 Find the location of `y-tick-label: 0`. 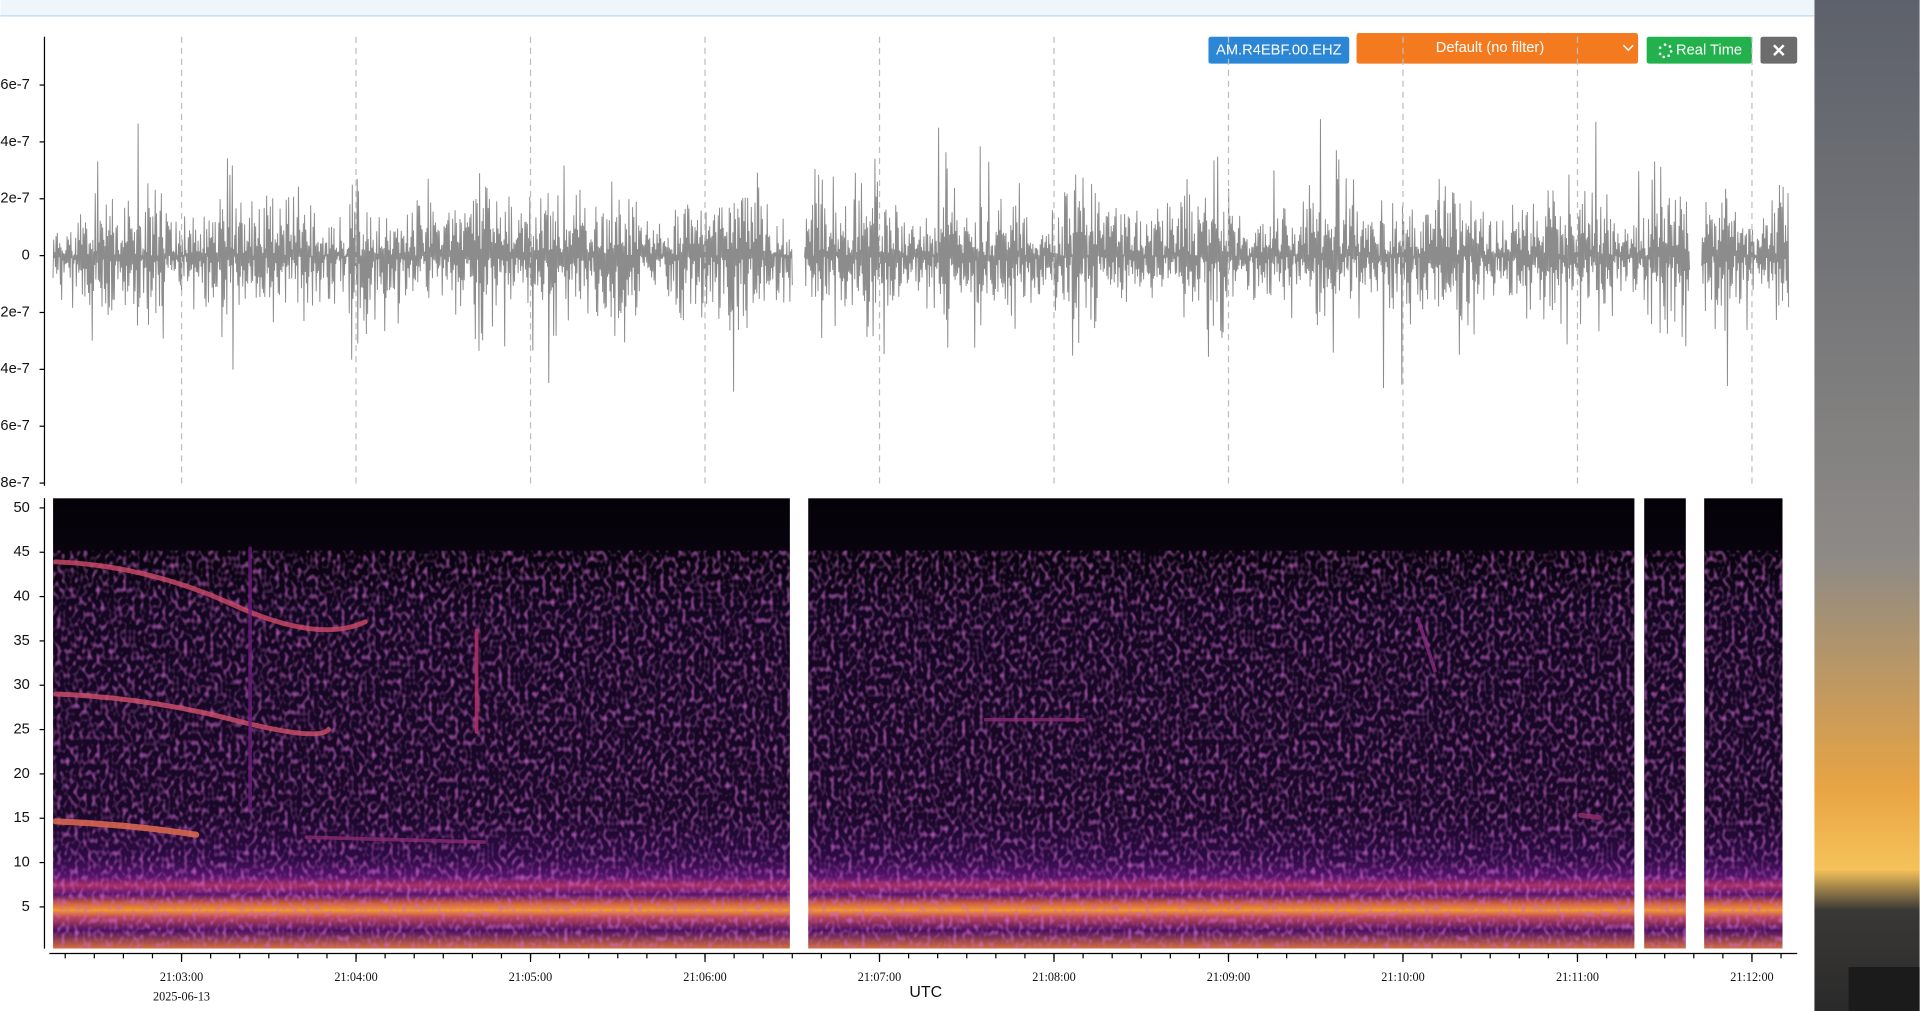

y-tick-label: 0 is located at coordinates (26, 256).